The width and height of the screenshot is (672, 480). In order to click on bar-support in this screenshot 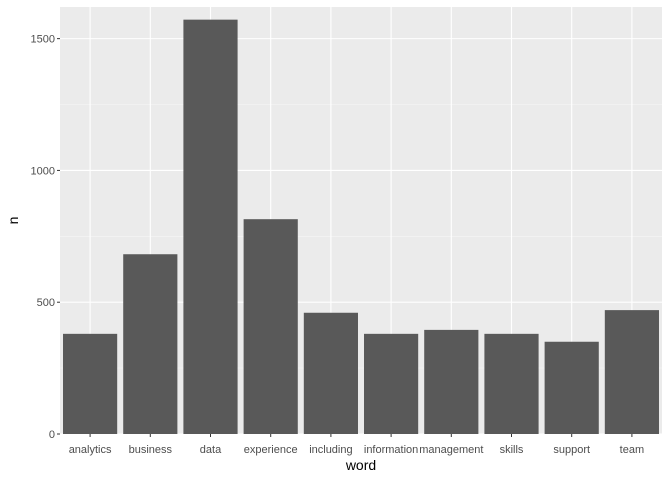, I will do `click(571, 387)`.